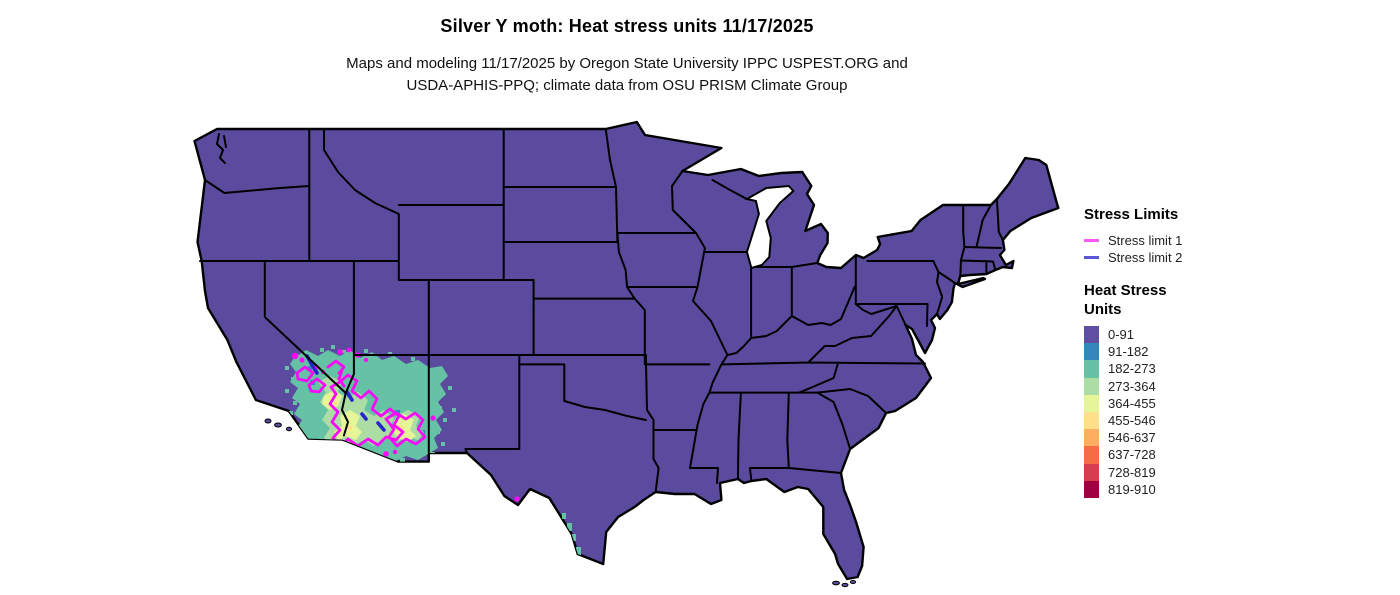 The image size is (1400, 595). Describe the element at coordinates (1199, 472) in the screenshot. I see `heat-stress-class-row: 728-819` at that location.